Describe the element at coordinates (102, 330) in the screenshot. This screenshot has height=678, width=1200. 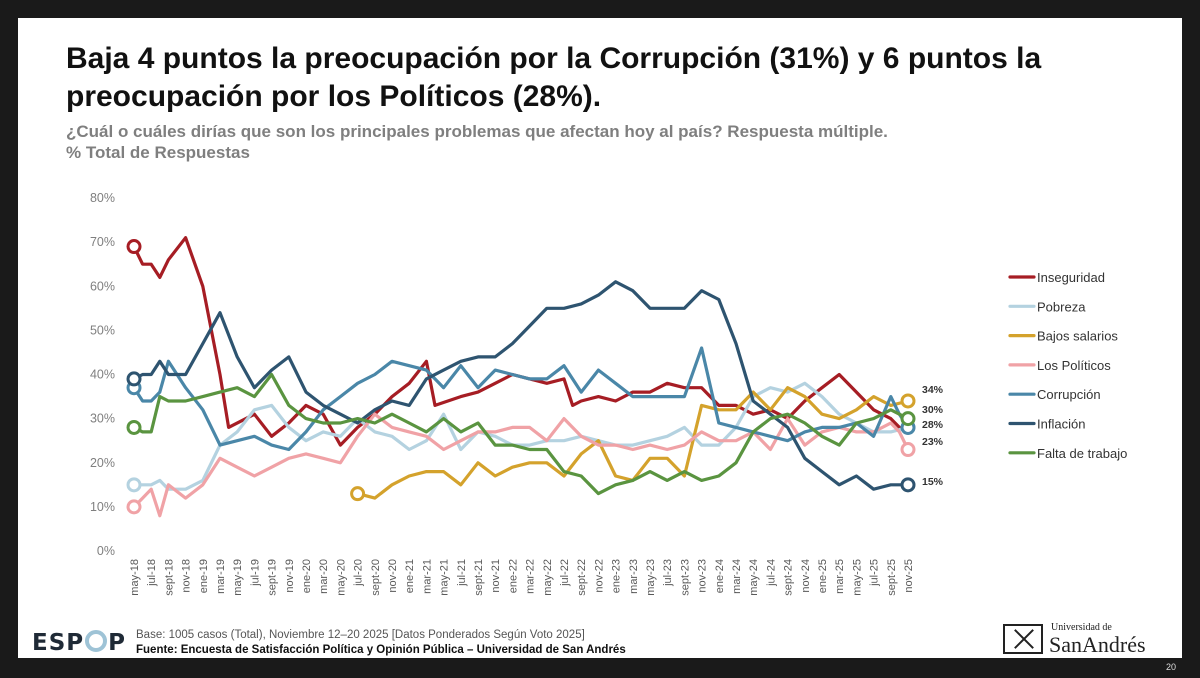
I see `y-tick-label: 50%` at that location.